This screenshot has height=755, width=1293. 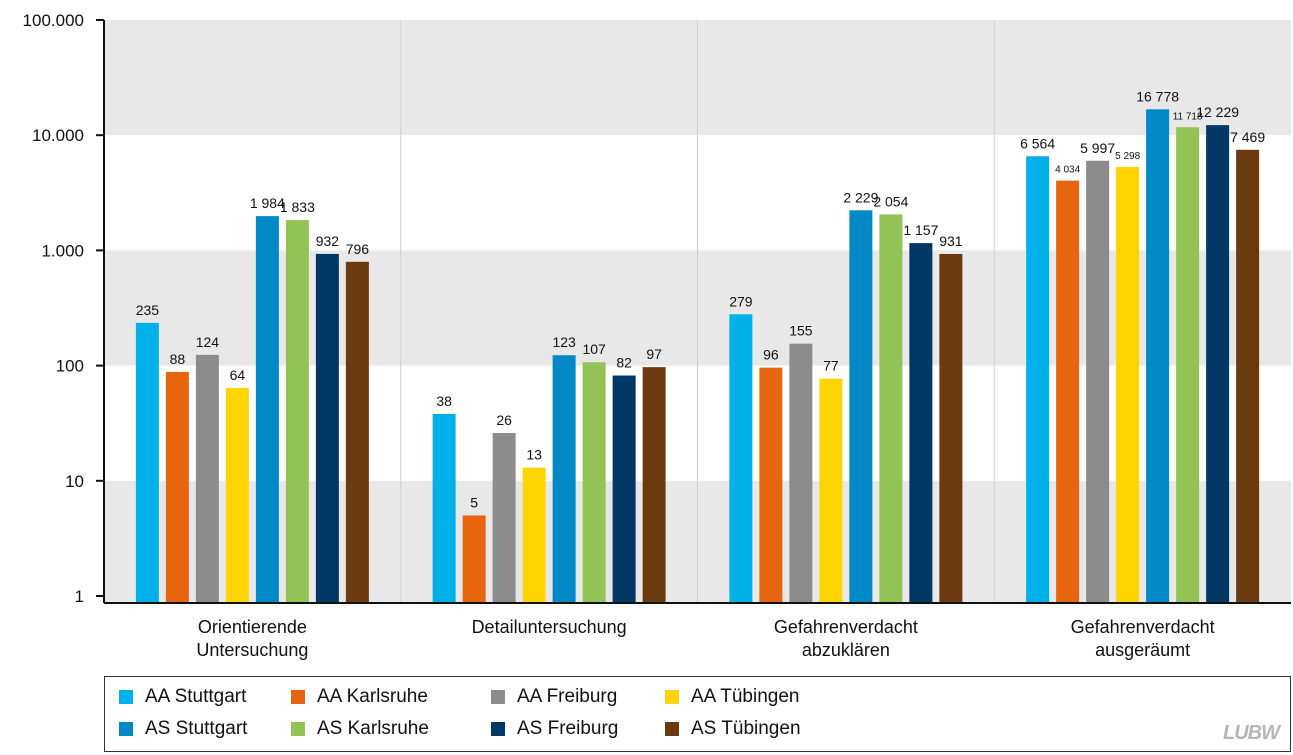 What do you see at coordinates (297, 207) in the screenshot?
I see `data-label: 1 833` at bounding box center [297, 207].